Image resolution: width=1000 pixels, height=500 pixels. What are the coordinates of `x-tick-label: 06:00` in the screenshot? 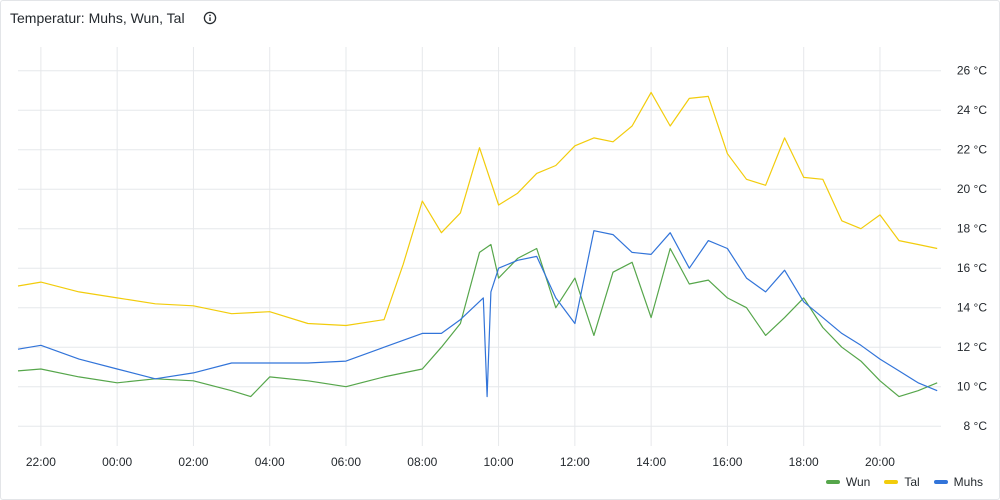 It's located at (346, 462).